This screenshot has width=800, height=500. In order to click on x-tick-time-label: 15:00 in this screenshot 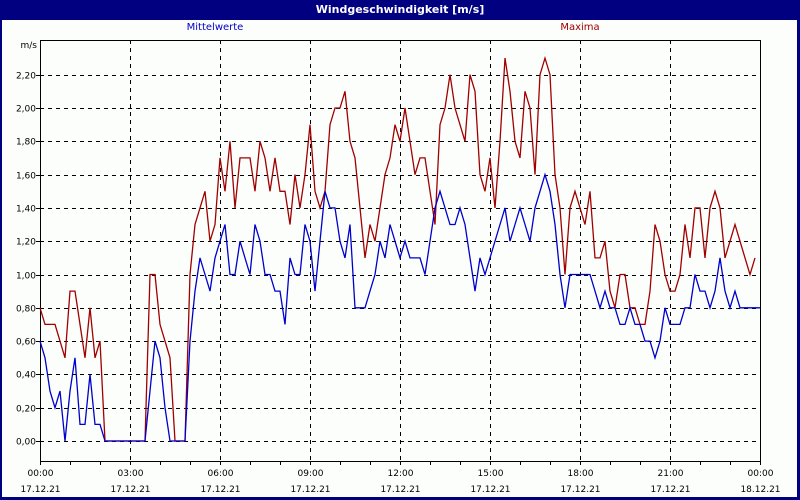, I will do `click(491, 474)`.